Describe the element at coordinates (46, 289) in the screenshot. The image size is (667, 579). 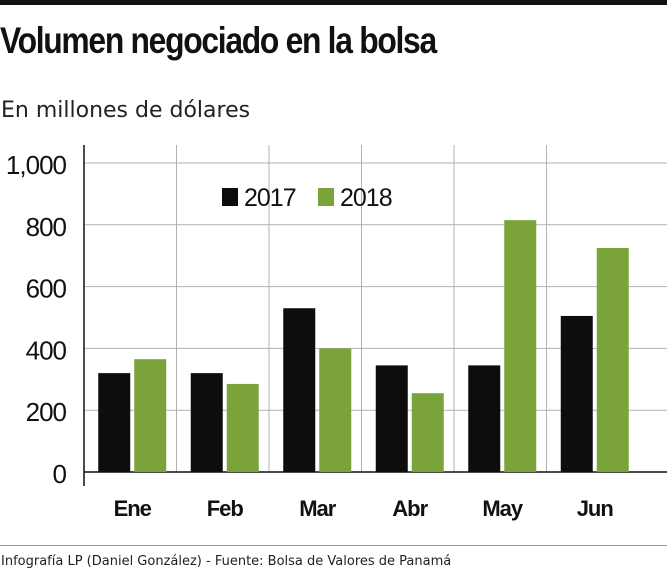
I see `y-tick-label: 600` at that location.